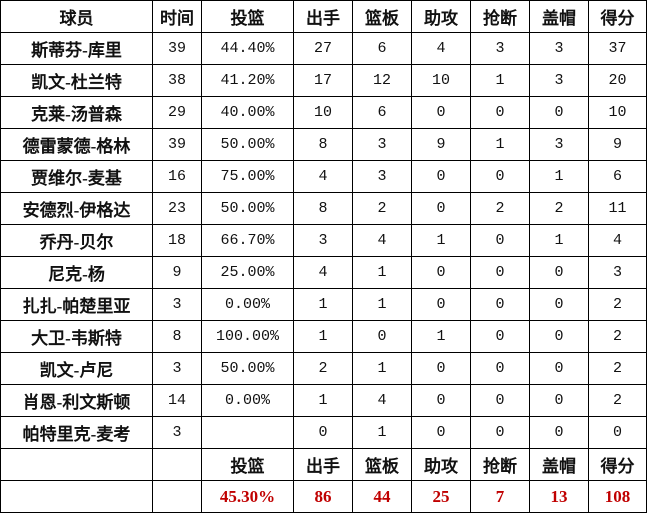 The height and width of the screenshot is (513, 647). I want to click on cell-rebounds: 12, so click(382, 80).